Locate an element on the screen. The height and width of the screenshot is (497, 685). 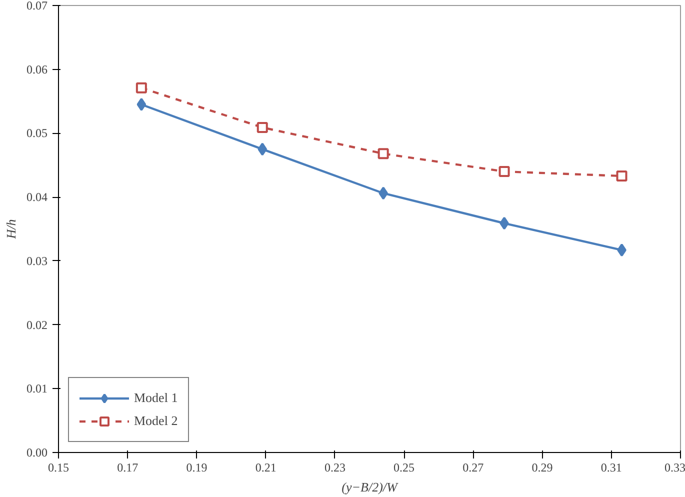
x-tick-label: 0.19 is located at coordinates (197, 467).